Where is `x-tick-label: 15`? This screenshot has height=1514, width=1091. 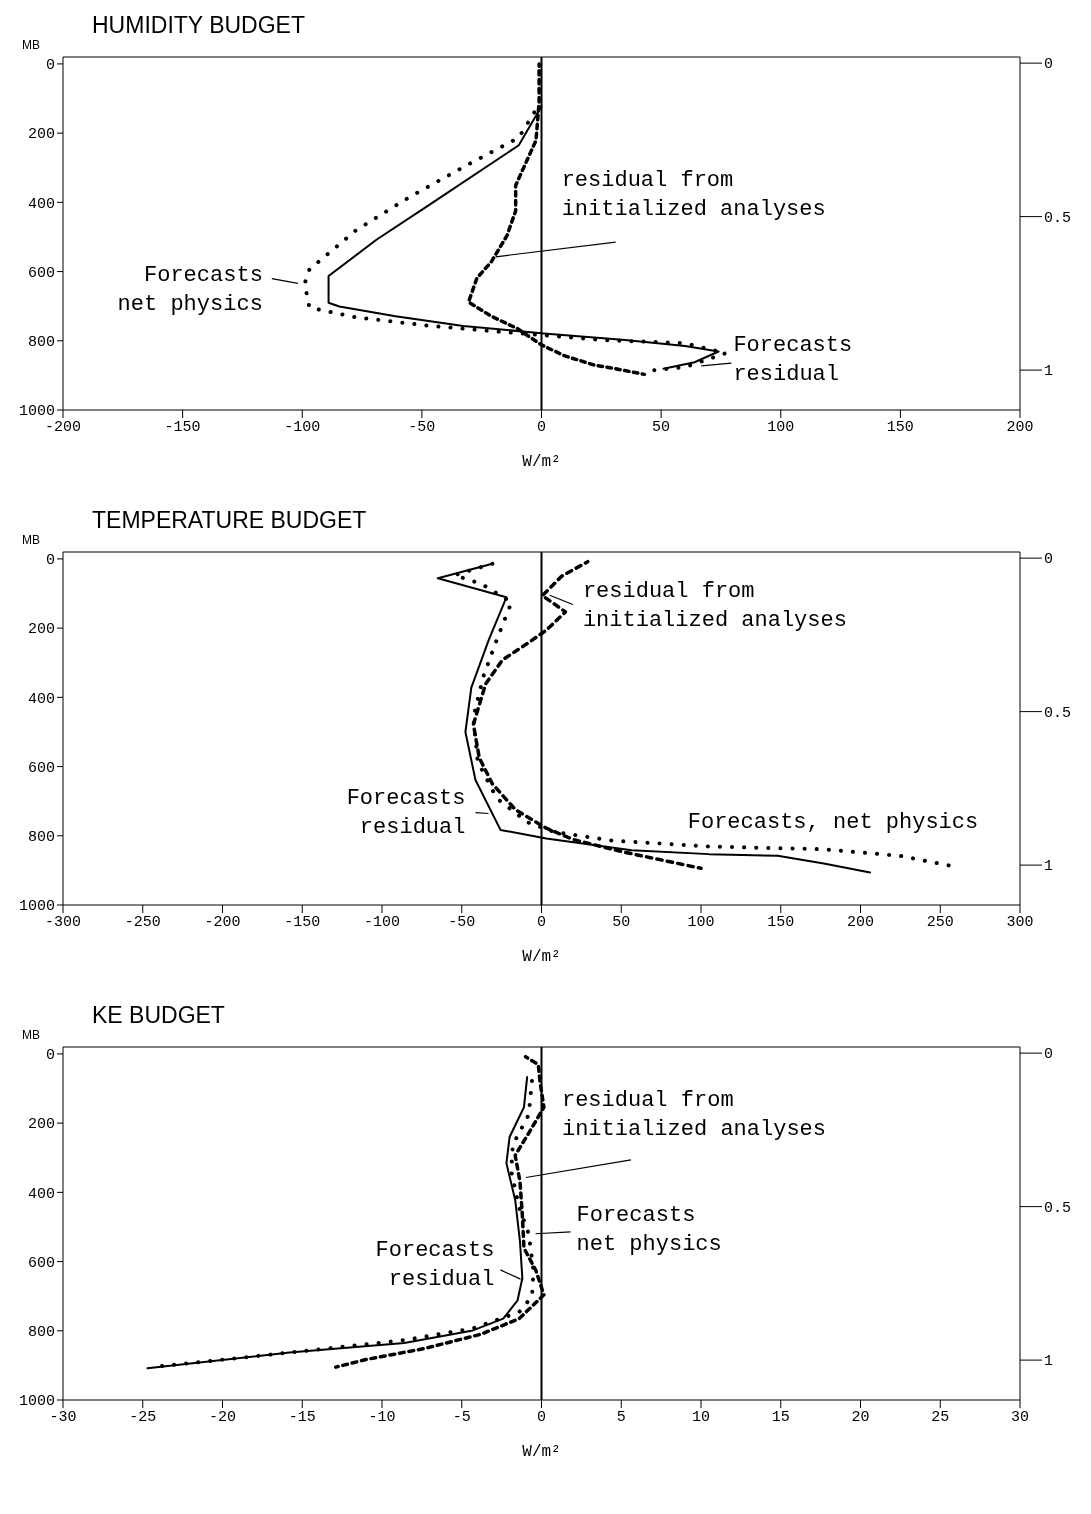 x-tick-label: 15 is located at coordinates (780, 1417).